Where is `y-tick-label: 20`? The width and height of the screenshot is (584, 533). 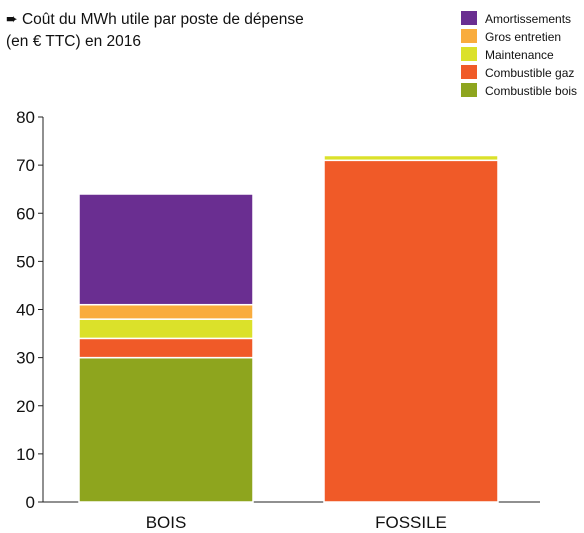
y-tick-label: 20 is located at coordinates (25, 406).